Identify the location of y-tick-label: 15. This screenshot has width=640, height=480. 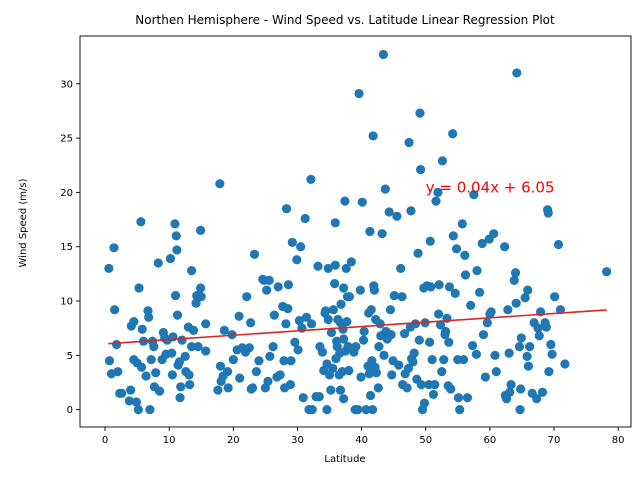
(66, 247).